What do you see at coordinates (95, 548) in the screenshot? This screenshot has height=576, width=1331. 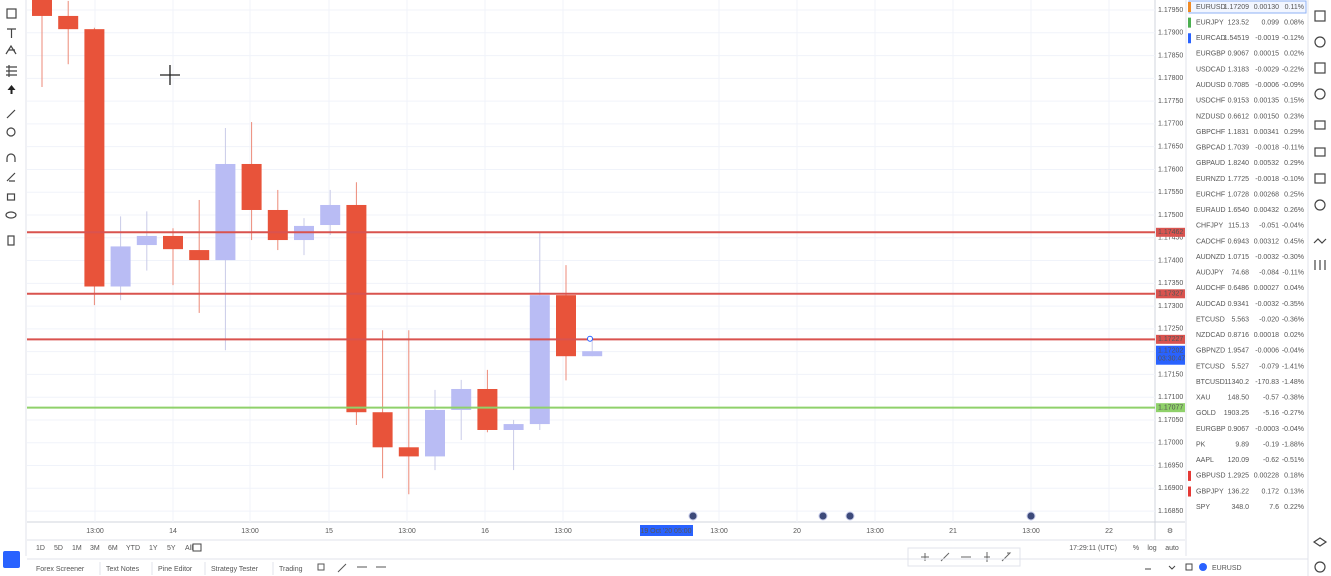 I see `range-button: 3M` at bounding box center [95, 548].